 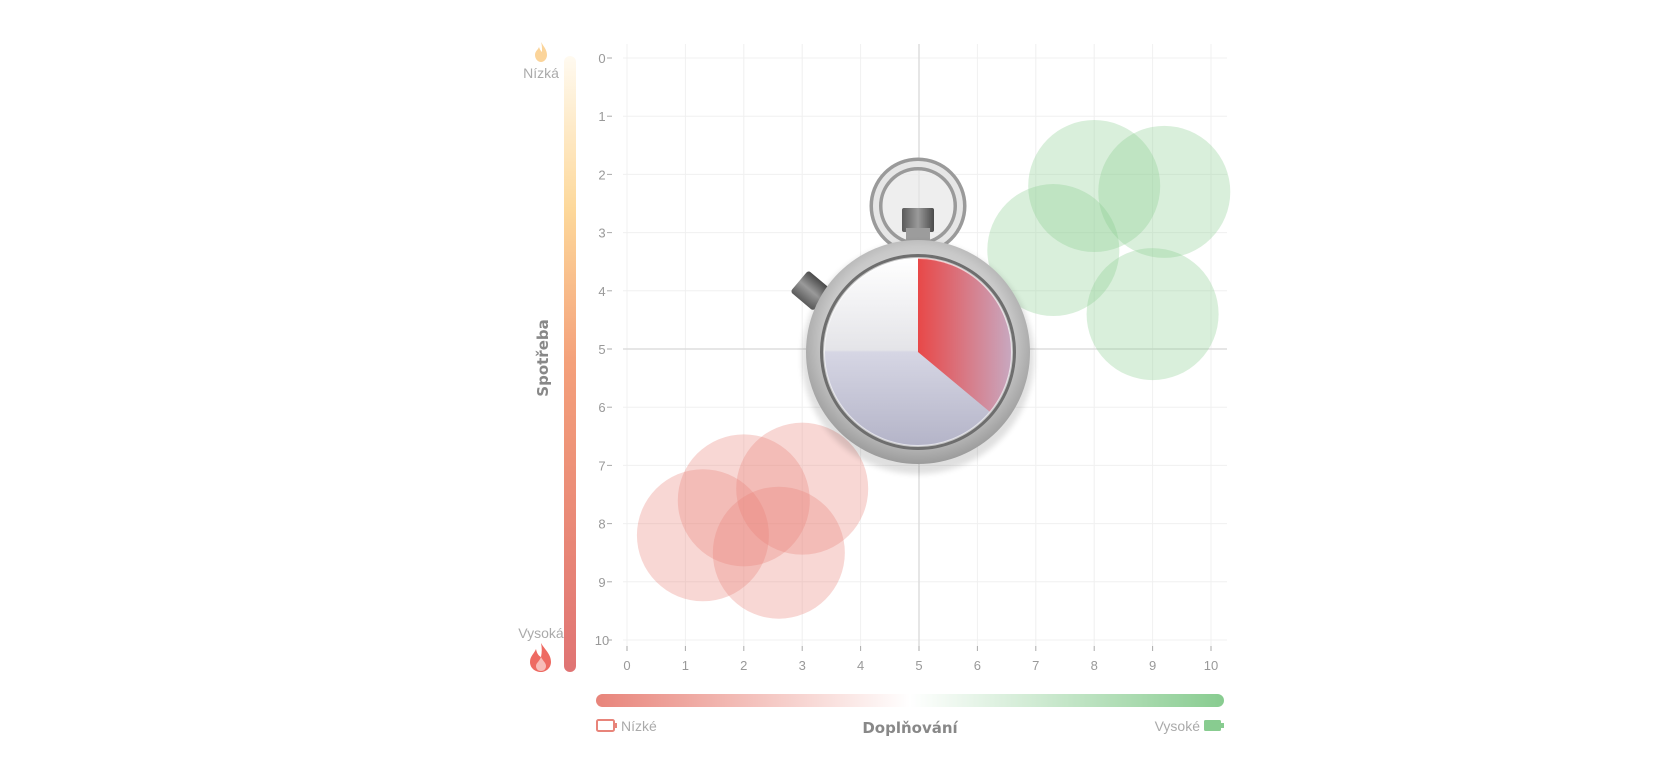 I want to click on x-axis-ticks: 0 1 2 3 4 5 6 7 8 9 10, so click(x=920, y=659).